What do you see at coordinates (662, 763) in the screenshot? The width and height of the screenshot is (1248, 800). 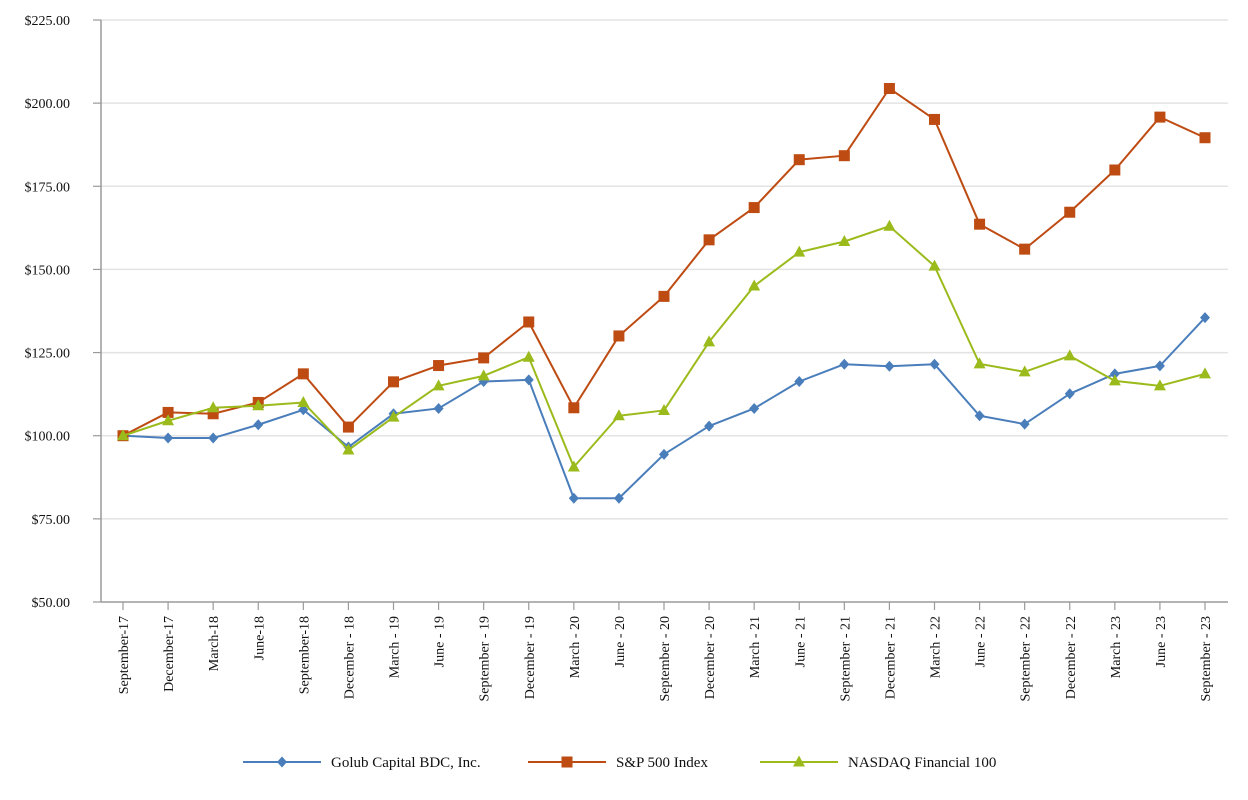 I see `legend-label: S&P 500 Index` at bounding box center [662, 763].